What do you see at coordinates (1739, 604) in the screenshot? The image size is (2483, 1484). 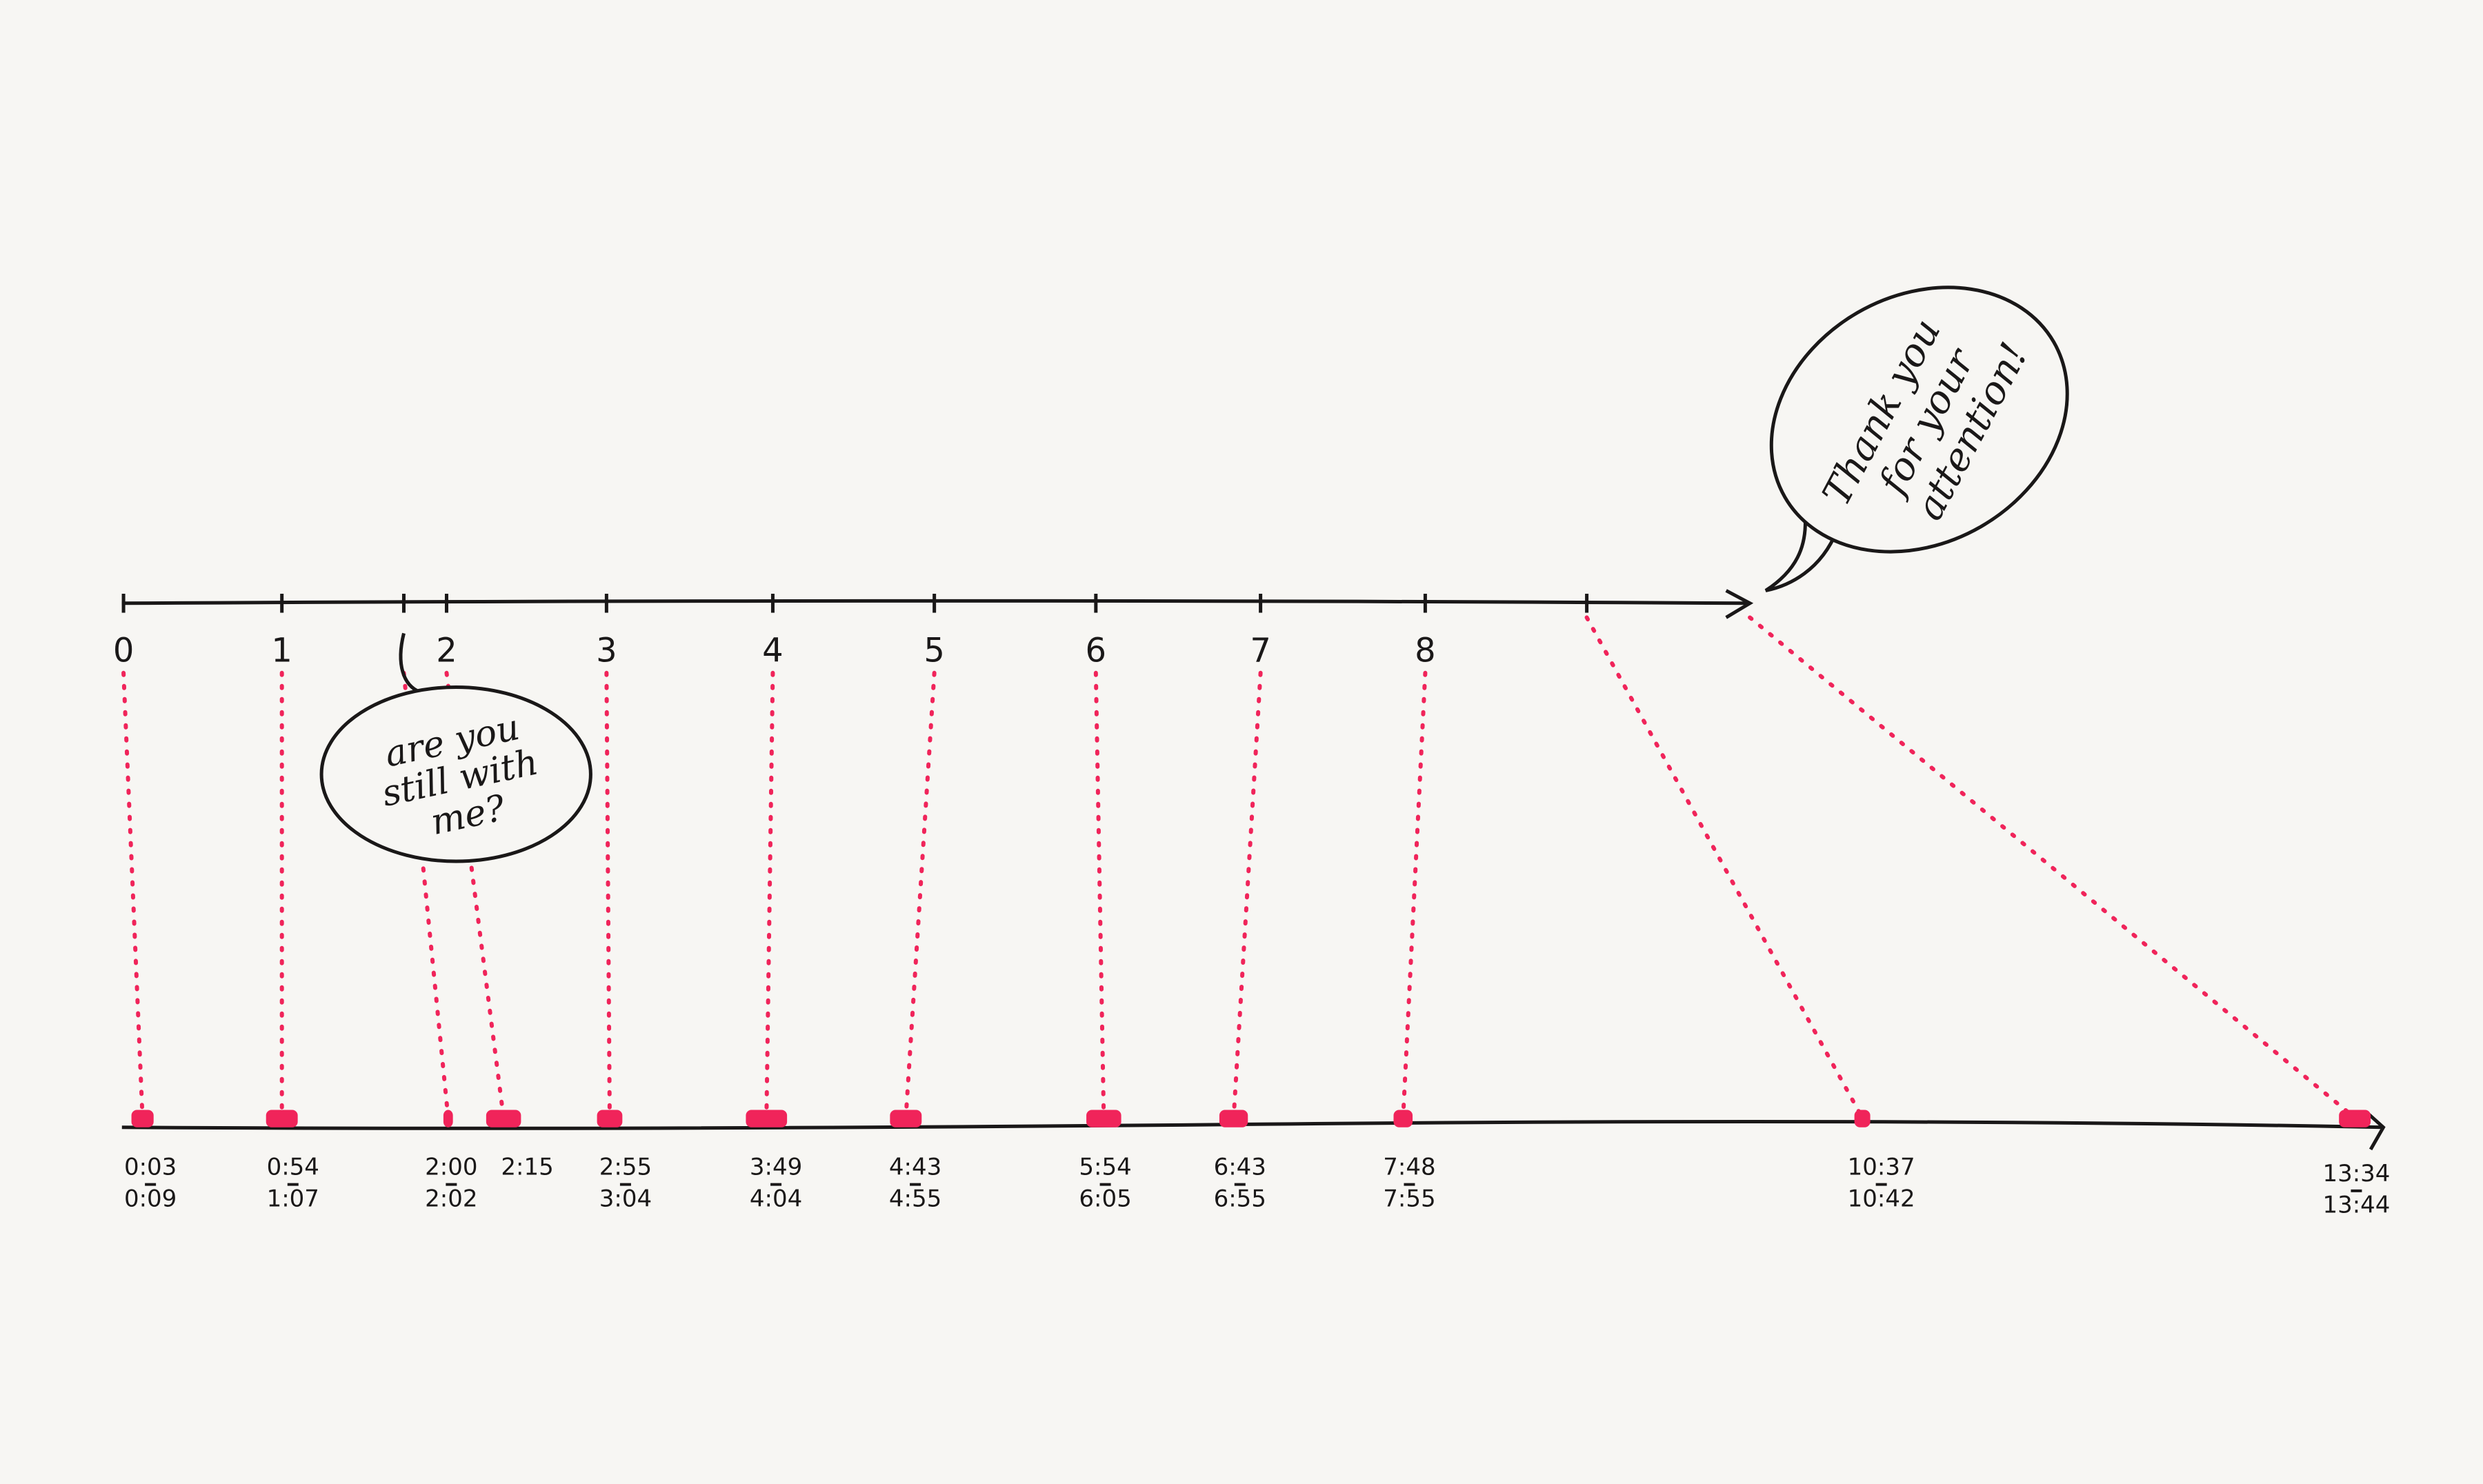 I see `top-axis-arrow-icon` at bounding box center [1739, 604].